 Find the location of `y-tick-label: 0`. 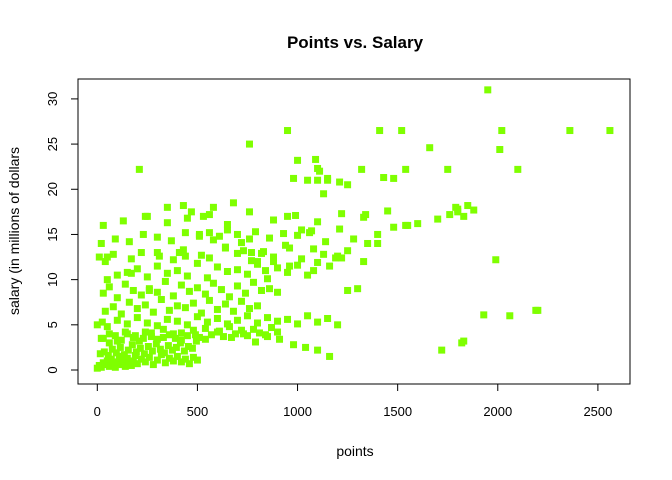

y-tick-label: 0 is located at coordinates (52, 369).